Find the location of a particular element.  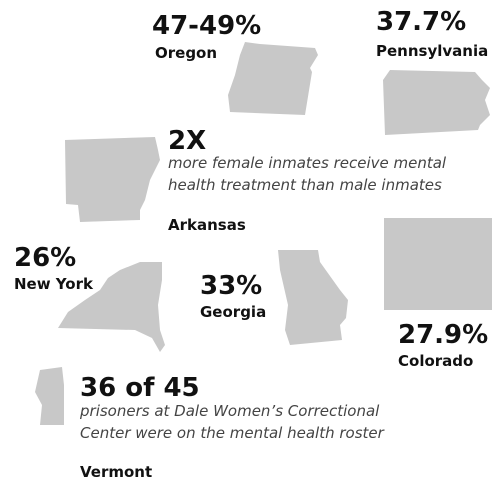

pennsylvania-shape is located at coordinates (436, 102).